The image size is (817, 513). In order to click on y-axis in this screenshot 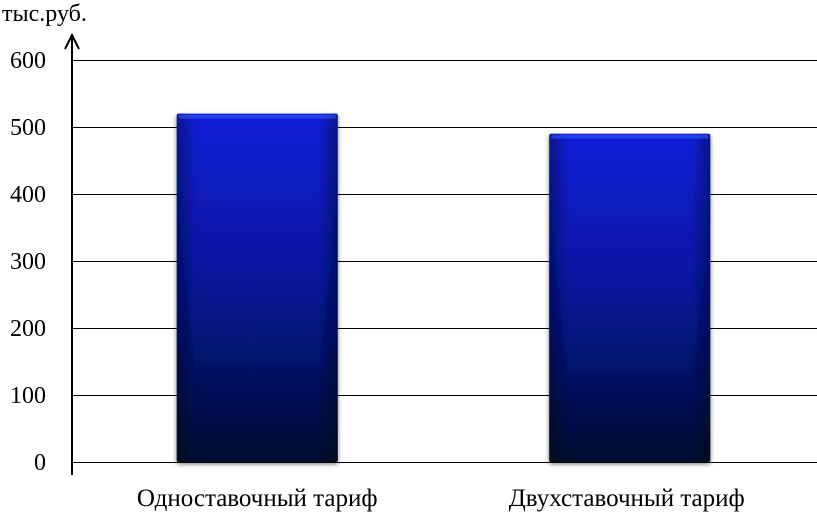, I will do `click(72, 253)`.